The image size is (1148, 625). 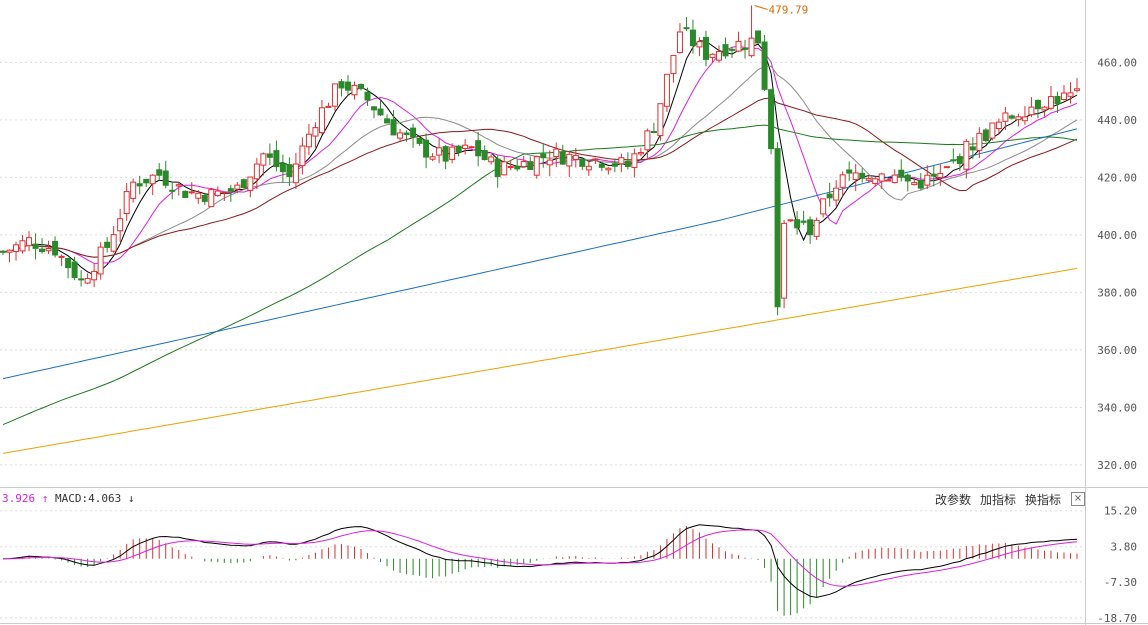 What do you see at coordinates (998, 500) in the screenshot?
I see `add-indicator-button: 加指标` at bounding box center [998, 500].